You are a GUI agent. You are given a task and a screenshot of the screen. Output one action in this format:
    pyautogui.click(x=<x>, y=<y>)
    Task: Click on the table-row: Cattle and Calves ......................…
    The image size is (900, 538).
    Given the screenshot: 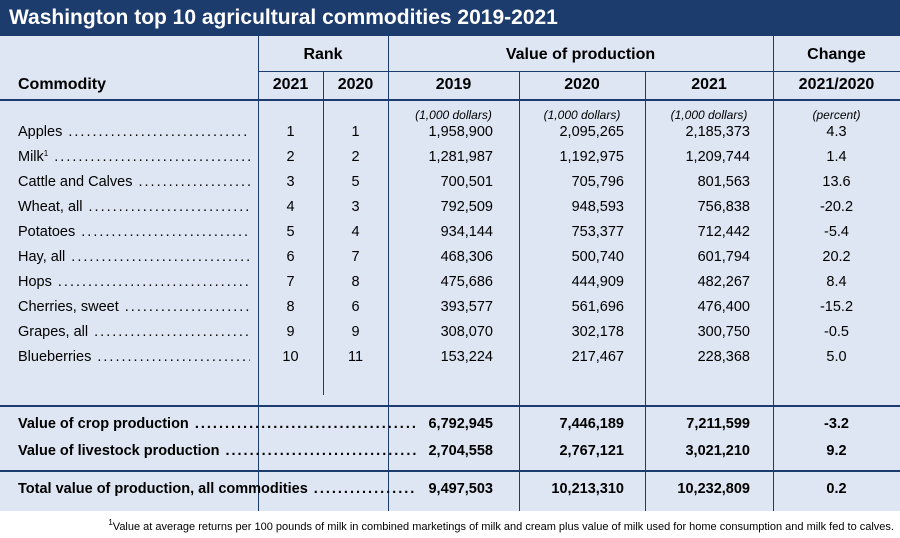 What is the action you would take?
    pyautogui.click(x=450, y=183)
    